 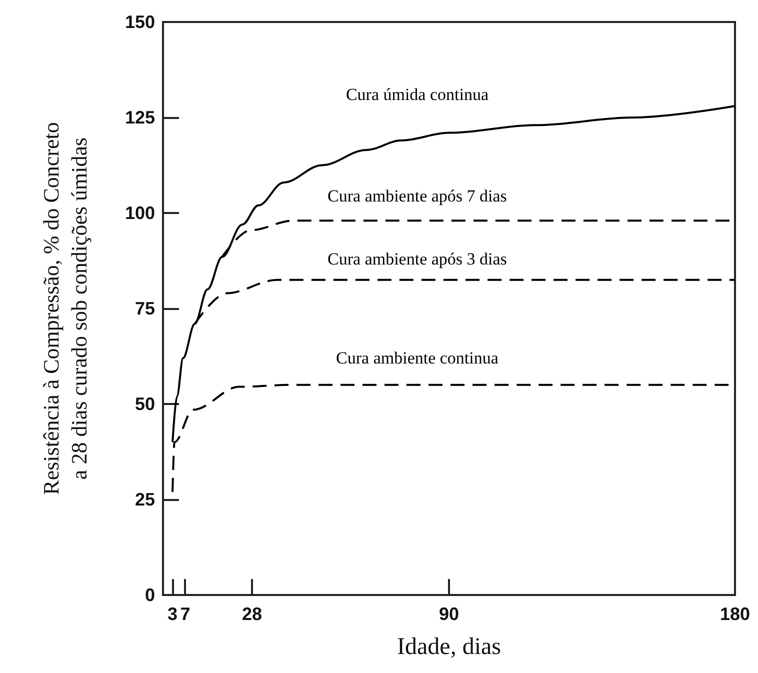 What do you see at coordinates (185, 614) in the screenshot?
I see `x-tick-label: 7` at bounding box center [185, 614].